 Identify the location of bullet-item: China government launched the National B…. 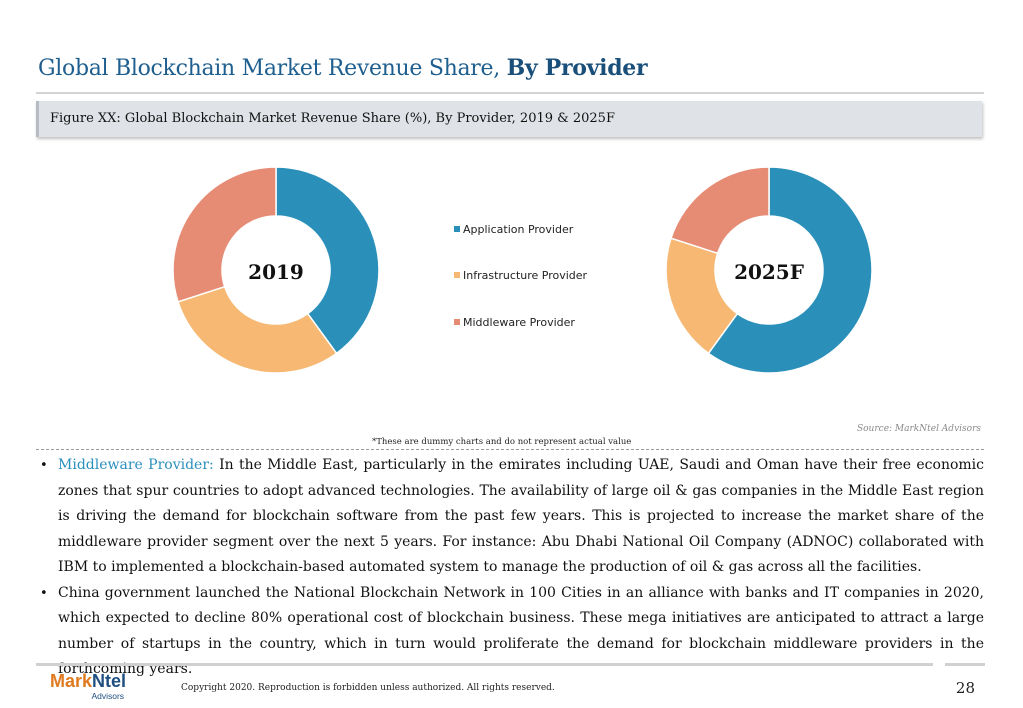
(510, 632).